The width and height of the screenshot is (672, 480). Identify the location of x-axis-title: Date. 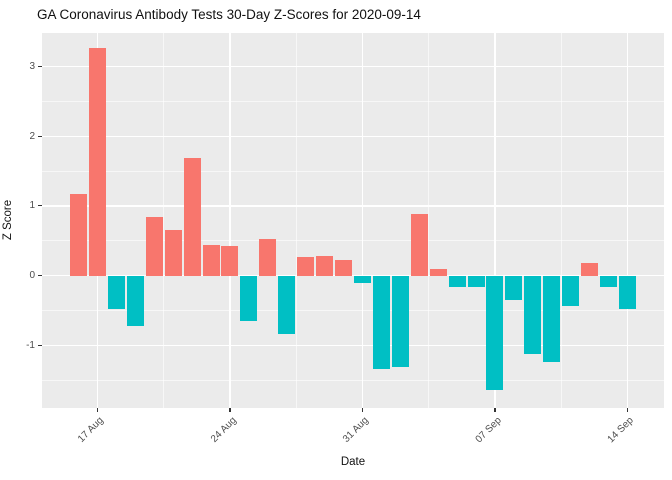
(353, 462).